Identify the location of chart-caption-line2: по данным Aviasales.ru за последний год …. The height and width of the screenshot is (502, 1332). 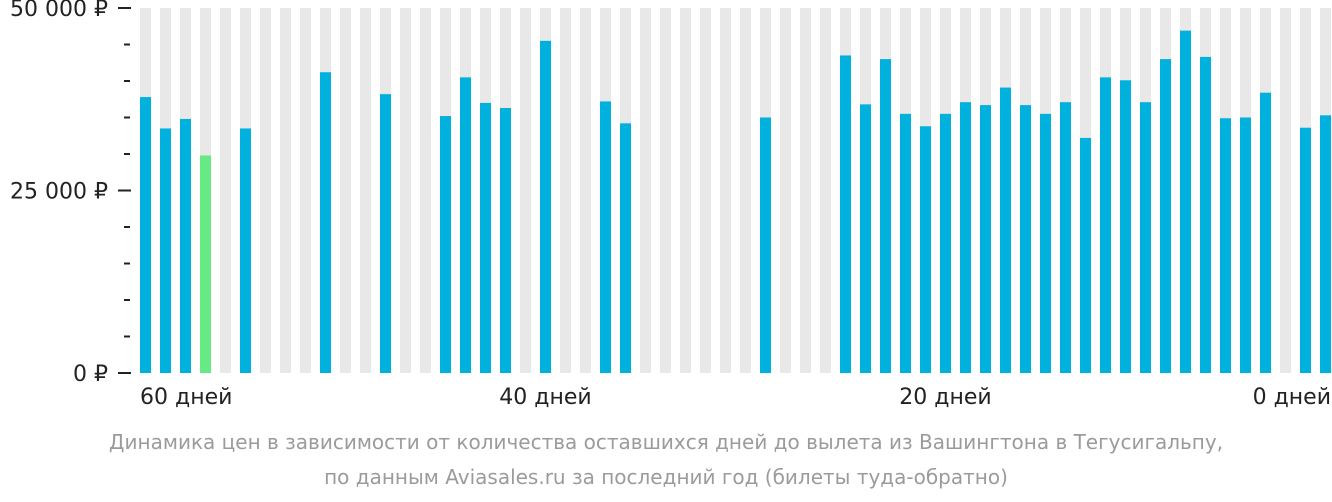
(666, 477).